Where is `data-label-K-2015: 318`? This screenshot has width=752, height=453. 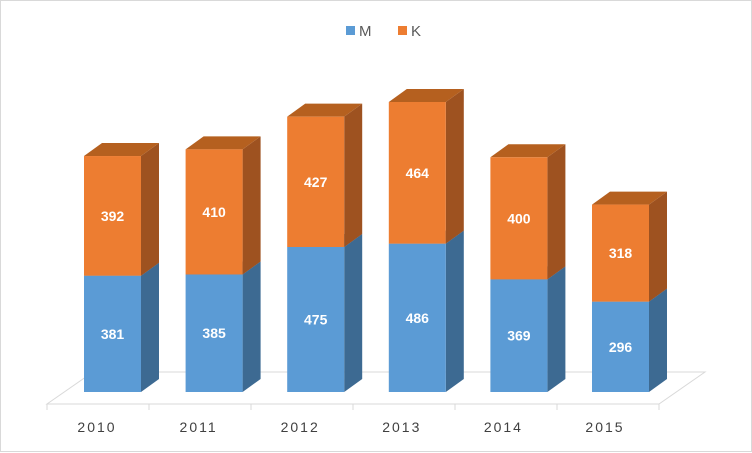 data-label-K-2015: 318 is located at coordinates (621, 253).